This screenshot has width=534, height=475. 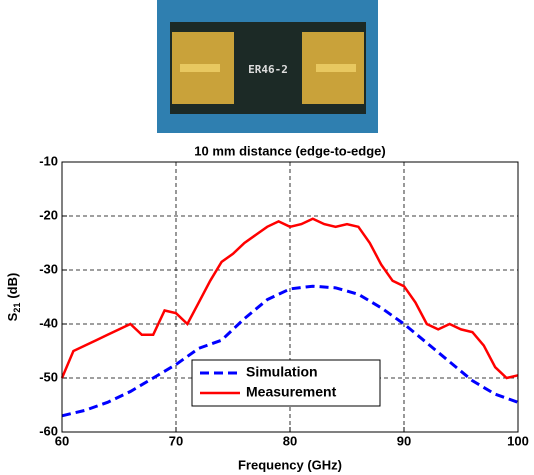 I want to click on feed-right, so click(x=336, y=68).